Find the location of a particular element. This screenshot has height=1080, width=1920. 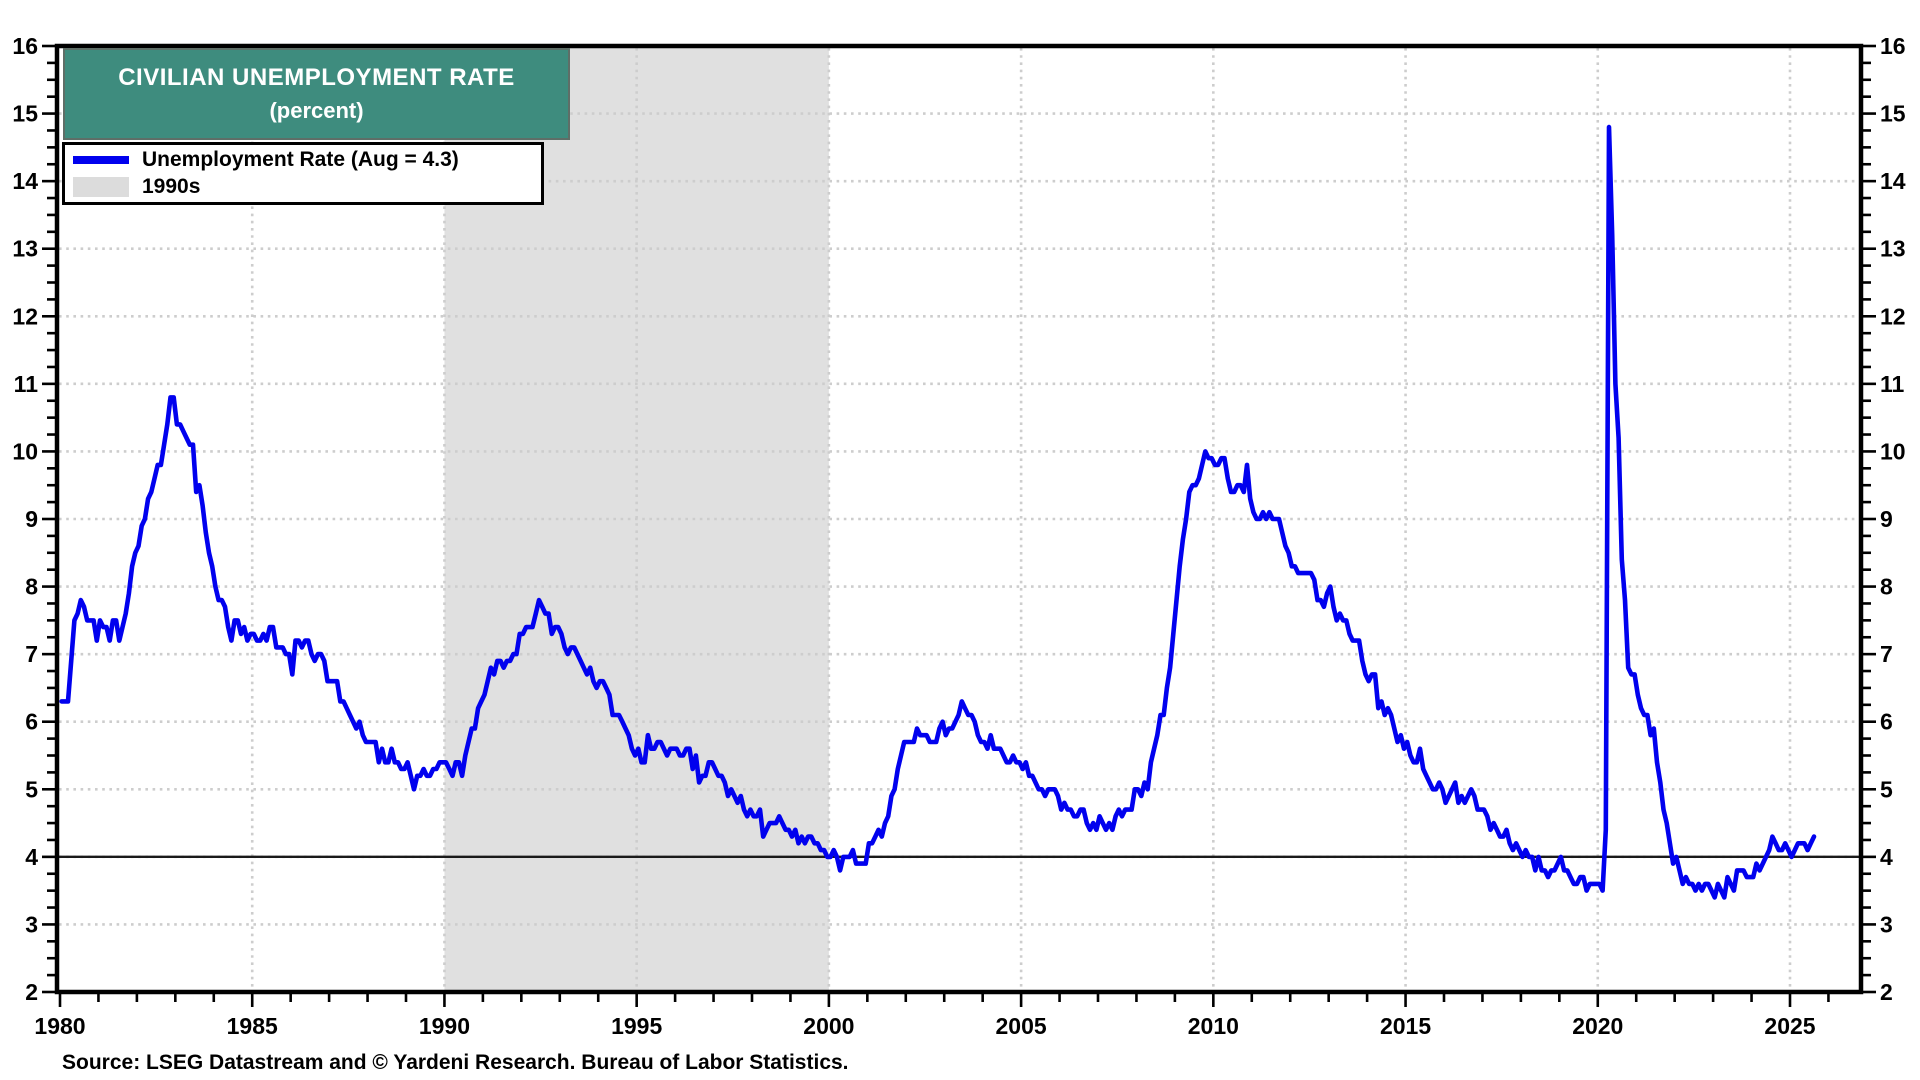

legend-item-1990s-band: 1990s is located at coordinates (303, 187).